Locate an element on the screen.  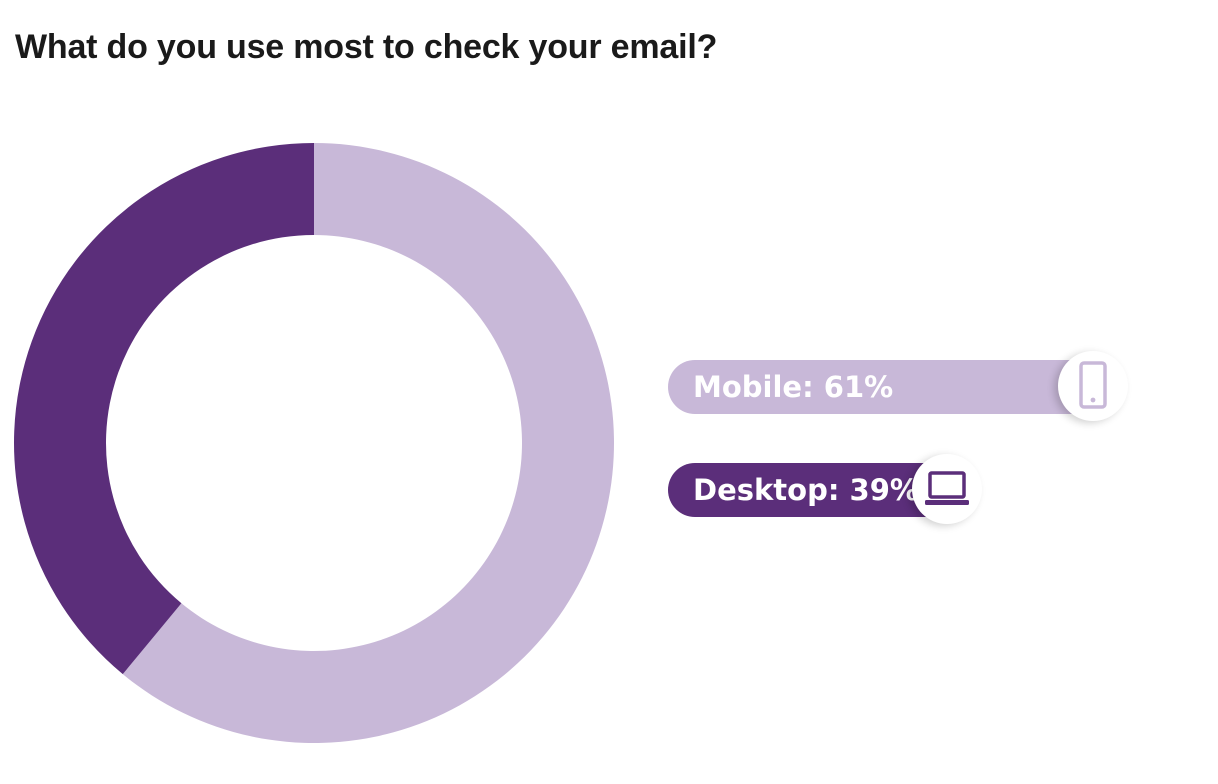
legend-badge-desktop is located at coordinates (947, 489).